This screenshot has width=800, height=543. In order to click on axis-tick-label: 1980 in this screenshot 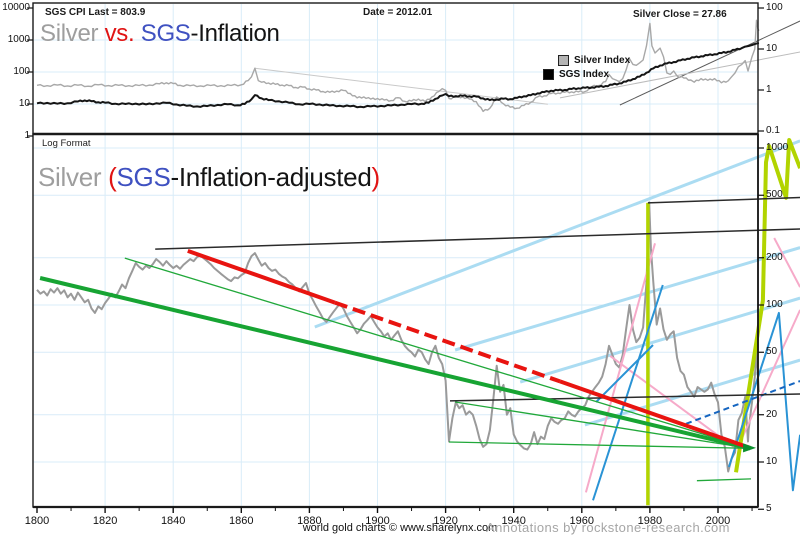, I will do `click(650, 521)`.